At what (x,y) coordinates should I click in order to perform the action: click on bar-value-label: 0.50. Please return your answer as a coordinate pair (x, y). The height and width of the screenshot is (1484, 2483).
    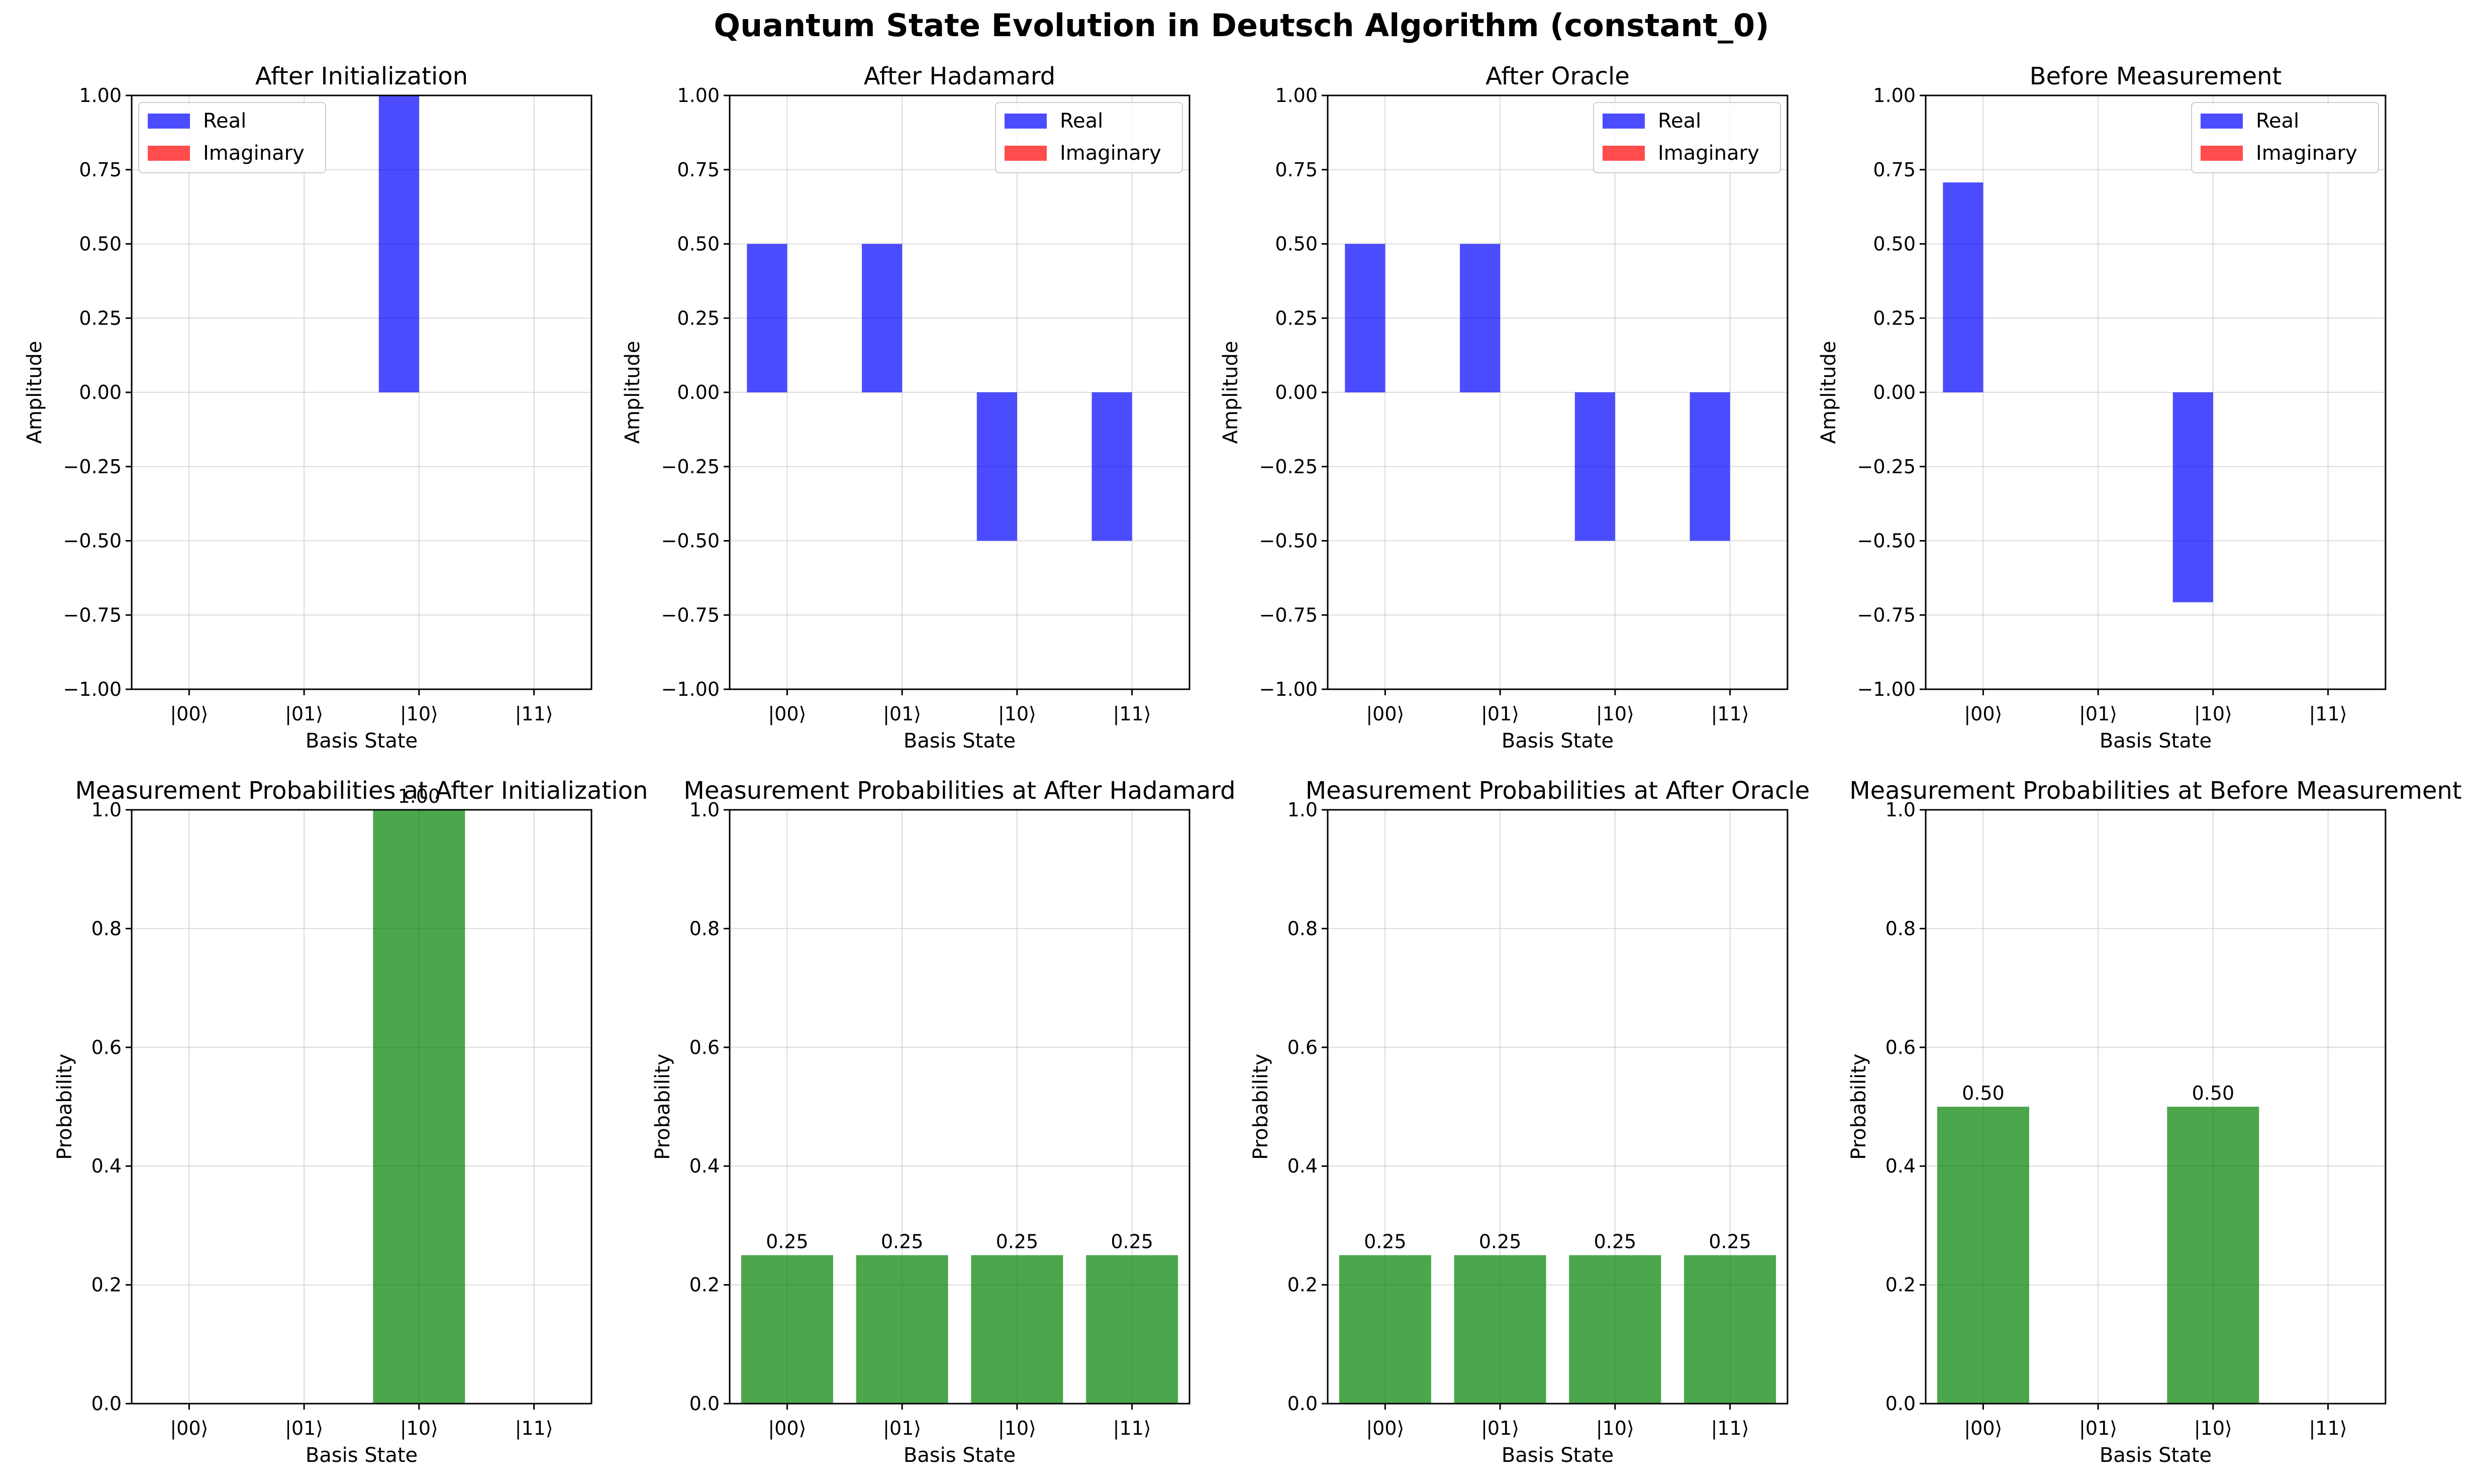
    Looking at the image, I should click on (2213, 1093).